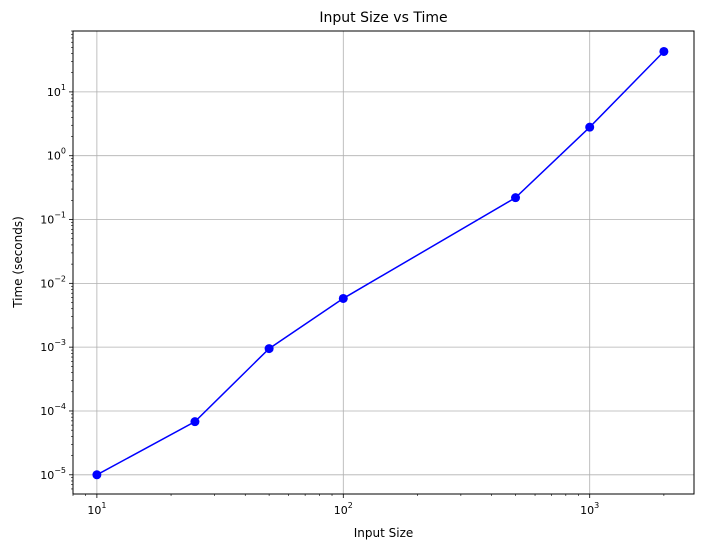 The width and height of the screenshot is (702, 550). I want to click on y-tick-label: 10¹, so click(56, 91).